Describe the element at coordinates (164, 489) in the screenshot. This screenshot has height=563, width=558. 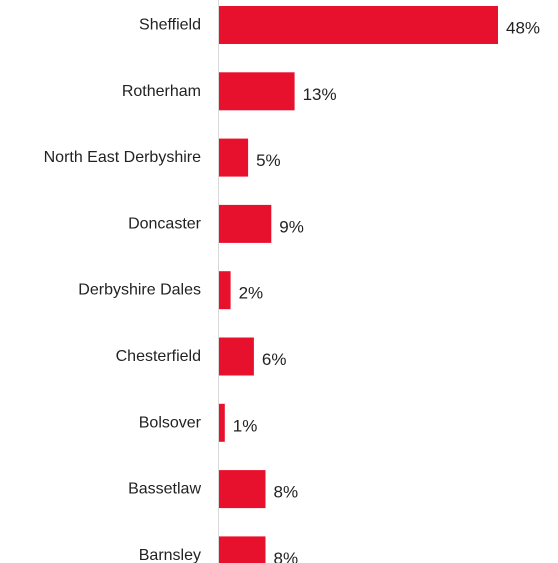
I see `category-label: Bassetlaw` at that location.